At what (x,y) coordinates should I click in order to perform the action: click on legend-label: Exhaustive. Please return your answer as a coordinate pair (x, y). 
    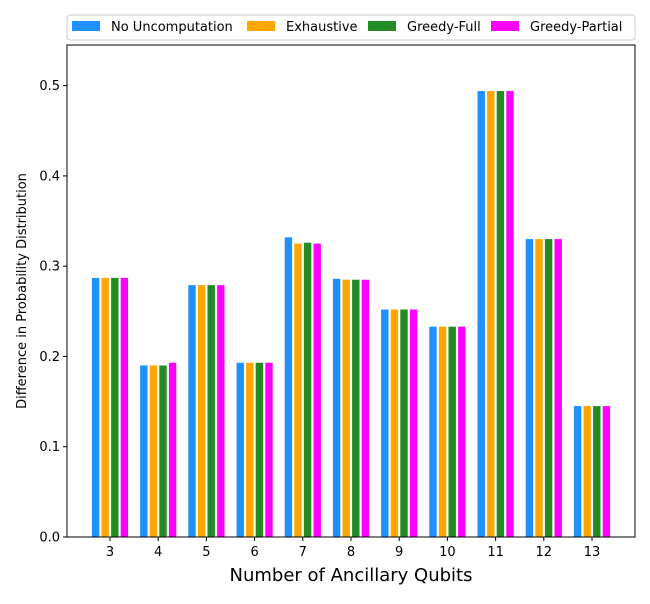
    Looking at the image, I should click on (322, 27).